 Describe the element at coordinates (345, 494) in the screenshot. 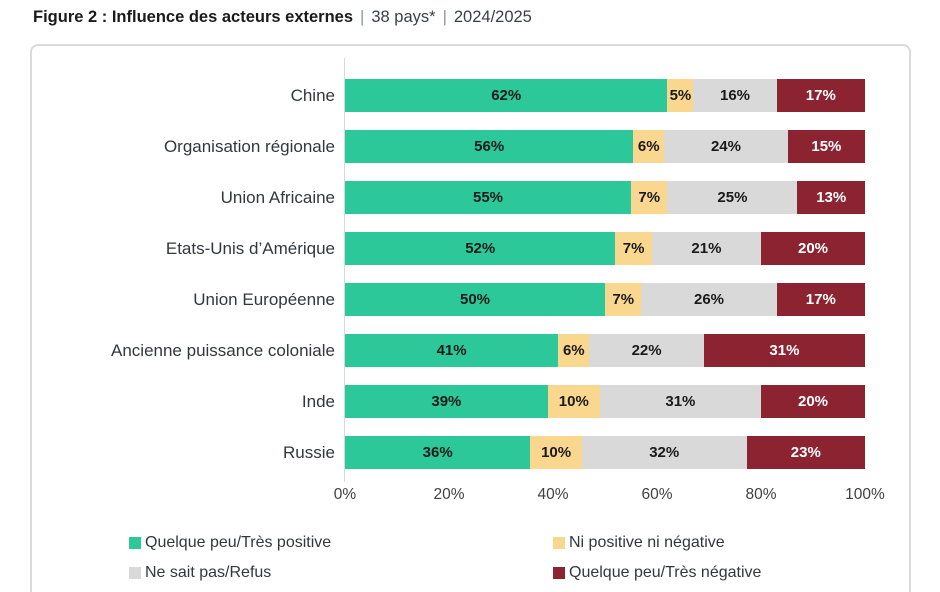

I see `x-axis-tick: 0%` at that location.